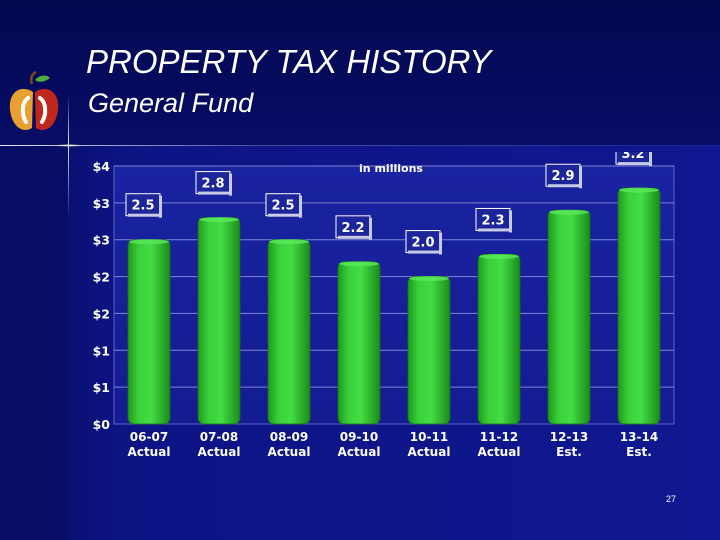  What do you see at coordinates (562, 176) in the screenshot?
I see `data-label: 2.9` at bounding box center [562, 176].